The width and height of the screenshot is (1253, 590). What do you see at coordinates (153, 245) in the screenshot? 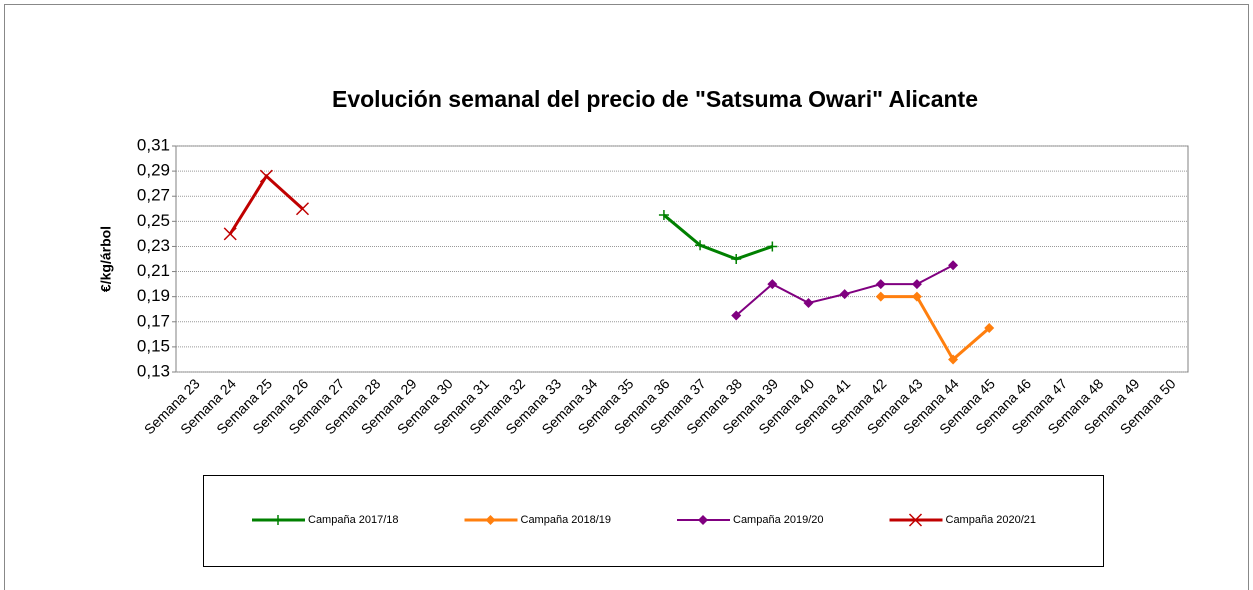
I see `y-tick-label: 0,23` at bounding box center [153, 245].